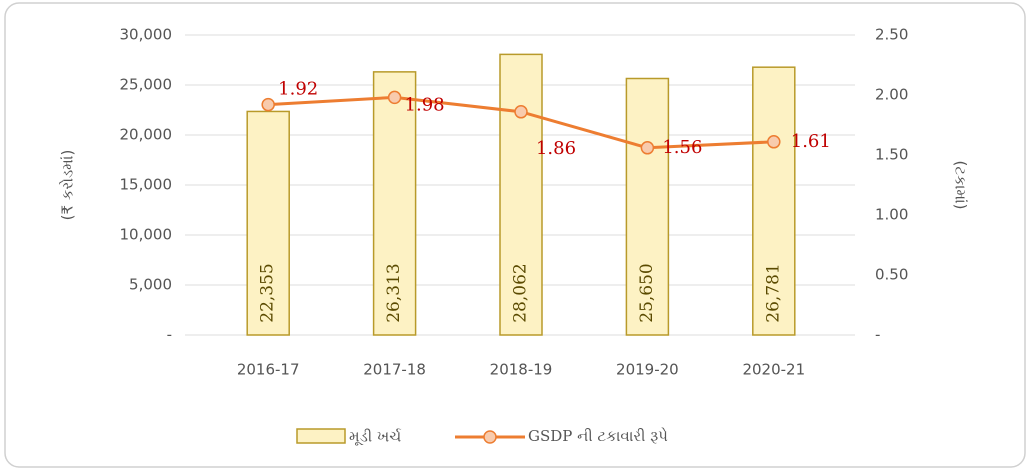 Image resolution: width=1030 pixels, height=472 pixels. Describe the element at coordinates (891, 155) in the screenshot. I see `y2-tick-label: 1.50` at that location.